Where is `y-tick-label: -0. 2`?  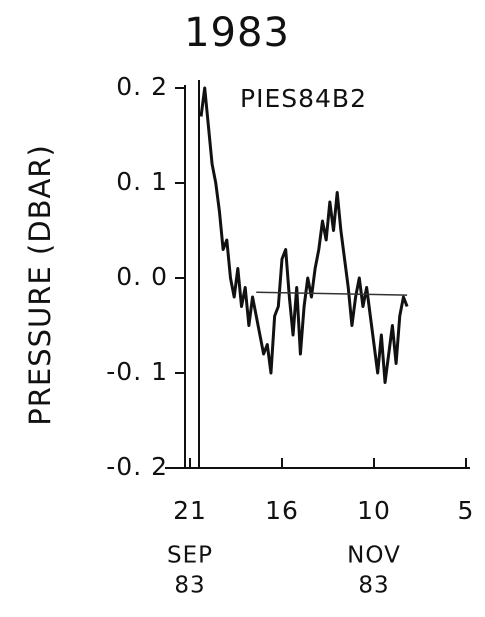 y-tick-label: -0. 2 is located at coordinates (137, 466).